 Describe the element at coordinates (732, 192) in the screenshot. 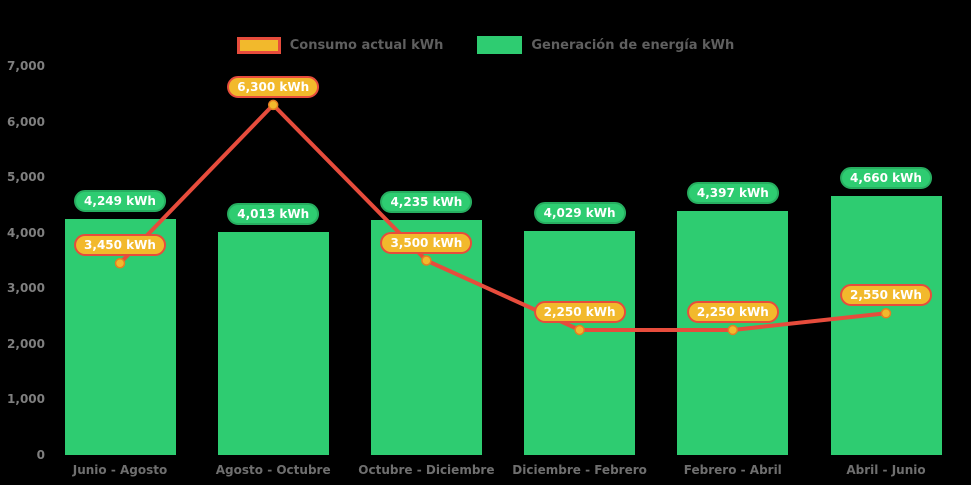

I see `generation-value-label: 4,397 kWh` at that location.